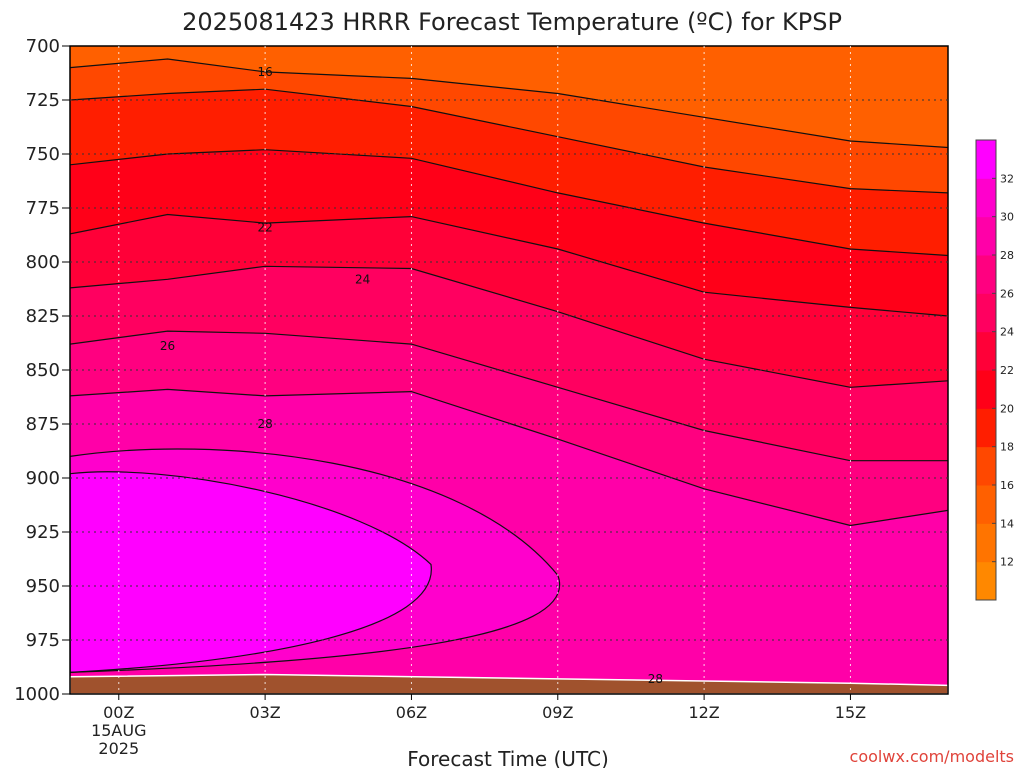 The image size is (1024, 768). Describe the element at coordinates (1007, 255) in the screenshot. I see `colorbar-tick-label: 28` at that location.